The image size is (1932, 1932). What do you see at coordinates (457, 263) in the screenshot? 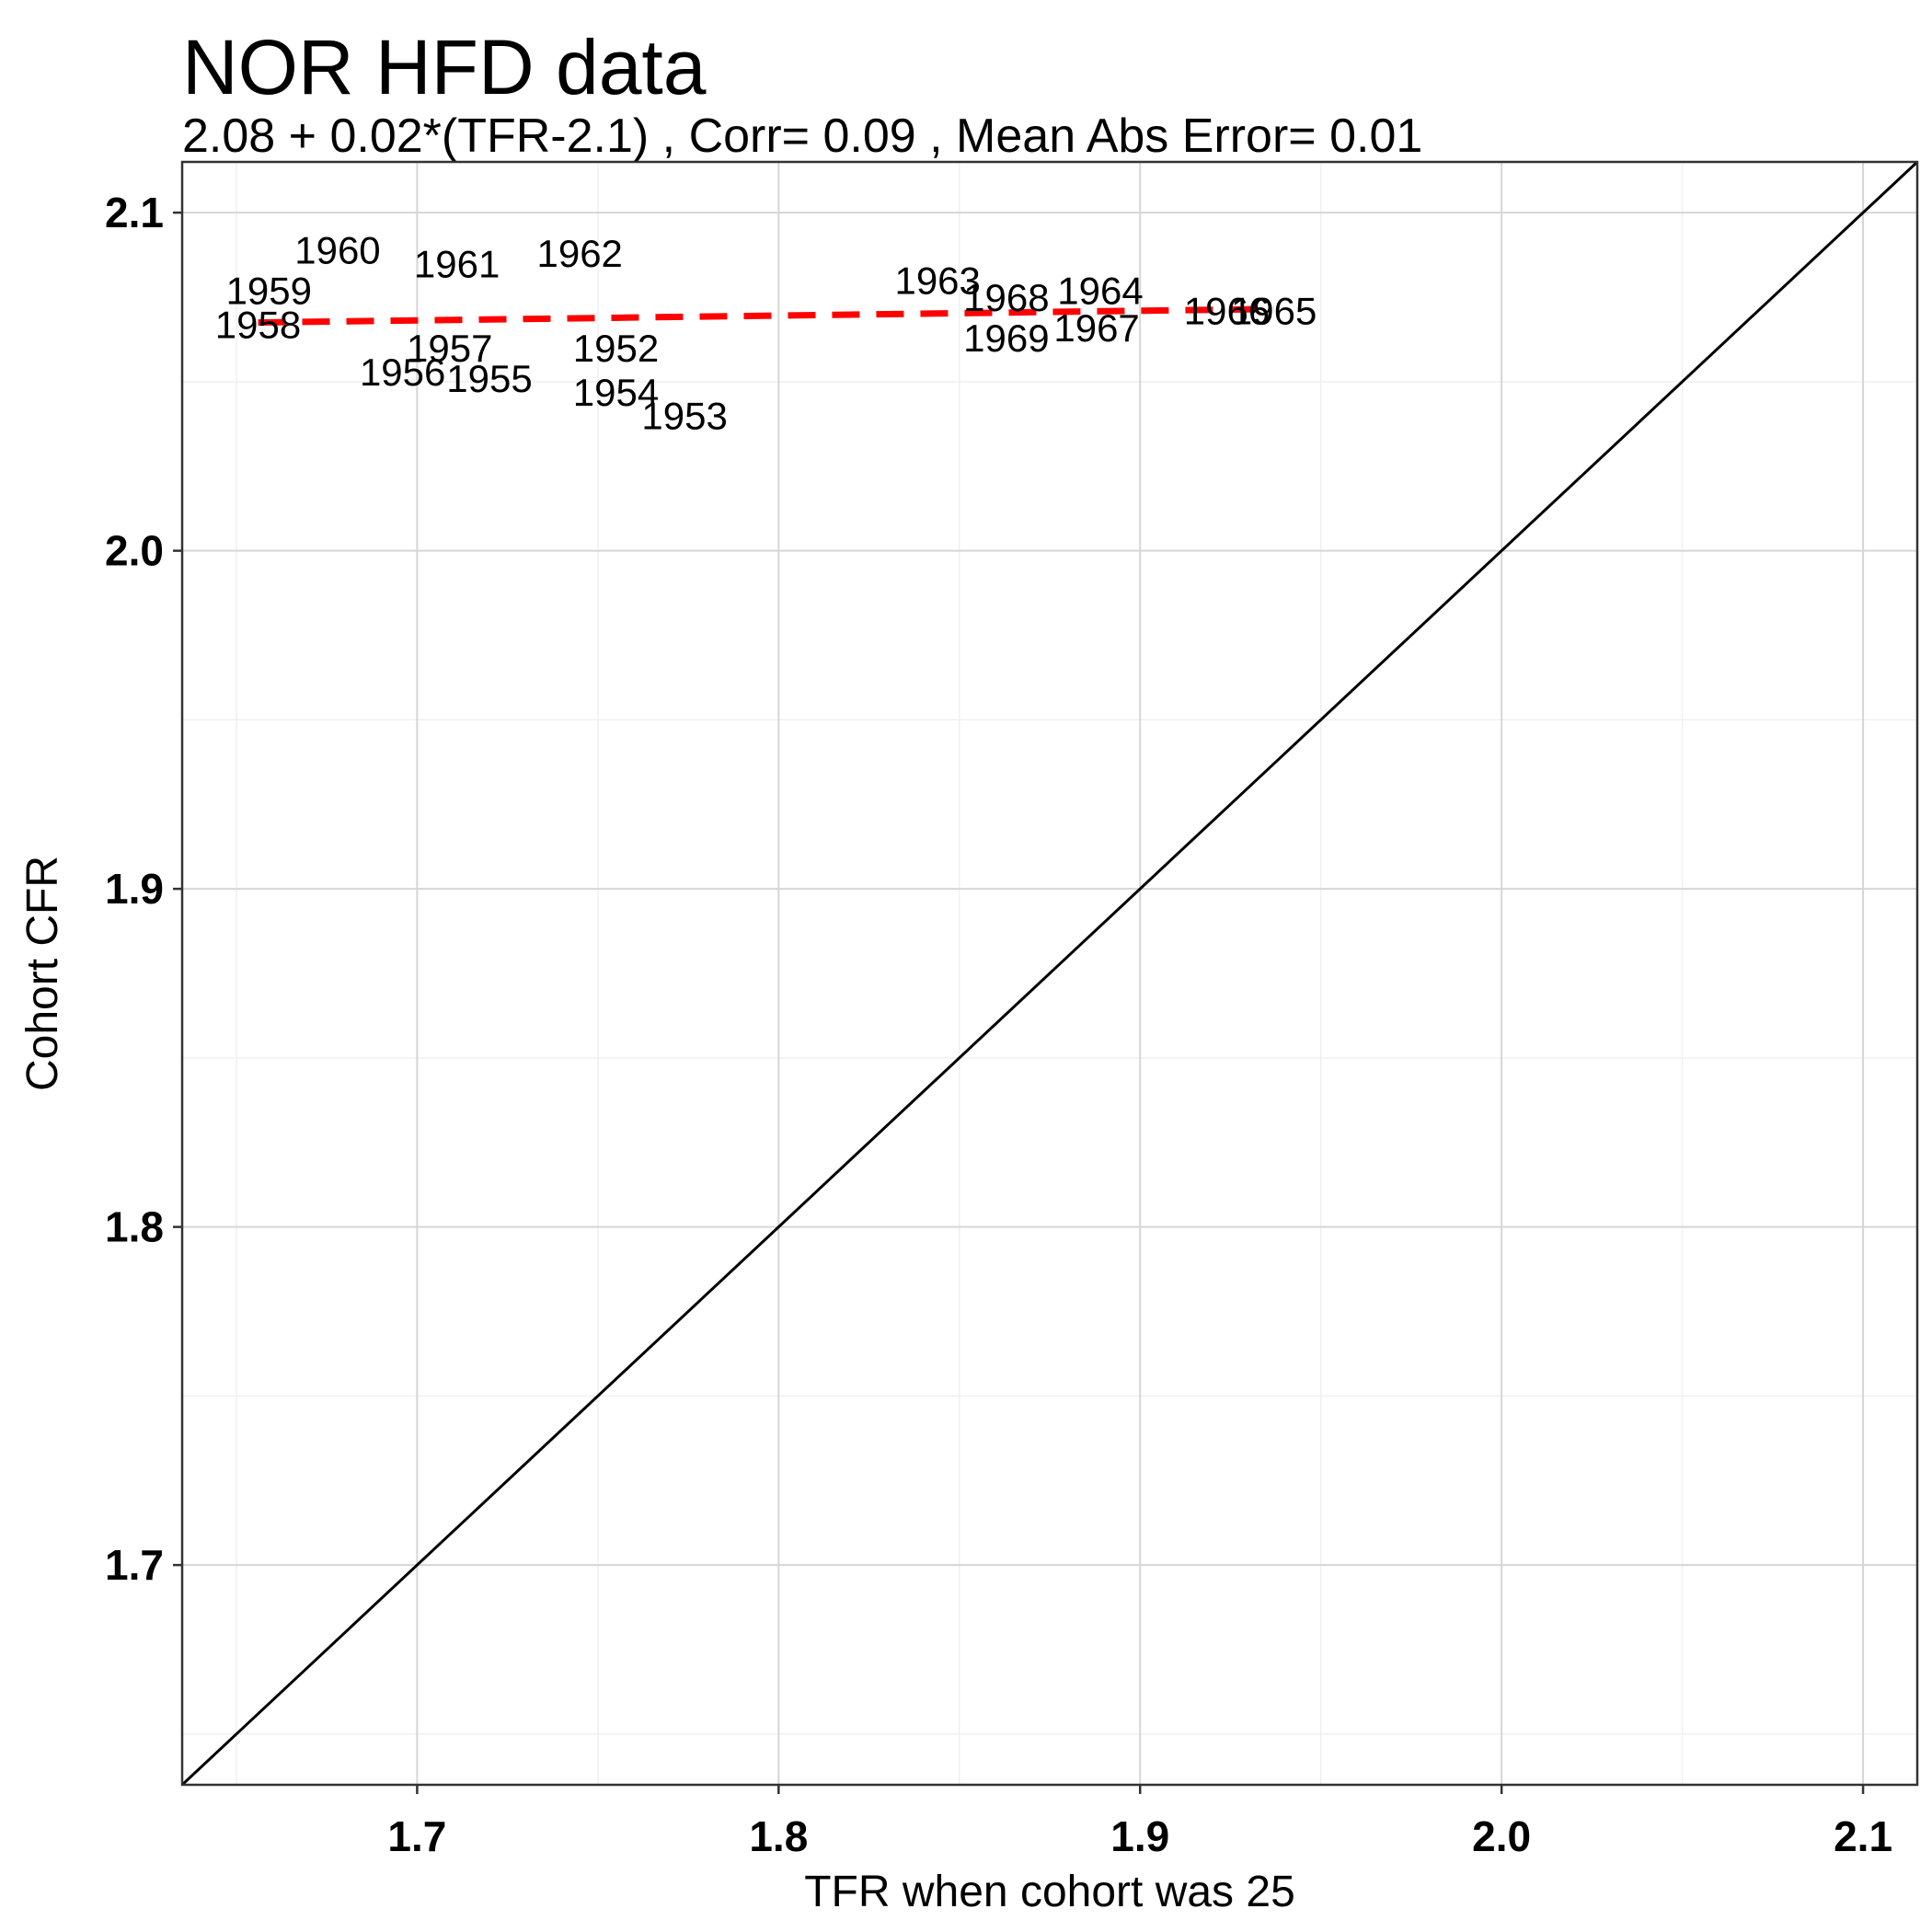
I see `point-label-1961: 1961` at bounding box center [457, 263].